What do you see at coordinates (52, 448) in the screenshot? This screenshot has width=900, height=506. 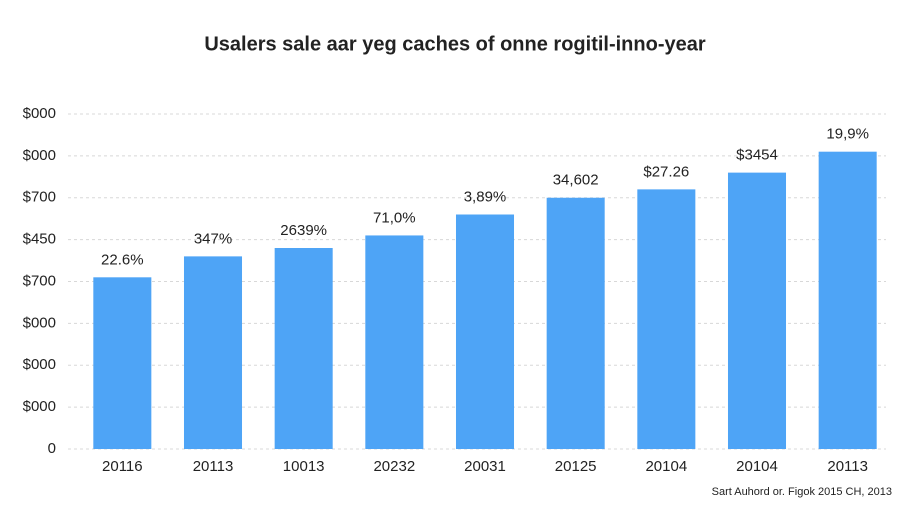 I see `y-tick-label: 0` at bounding box center [52, 448].